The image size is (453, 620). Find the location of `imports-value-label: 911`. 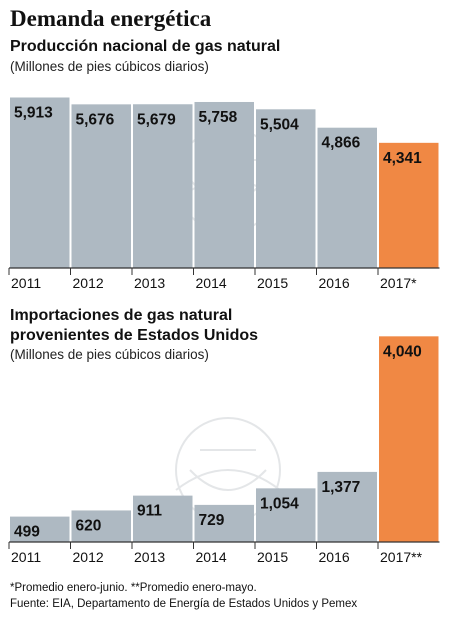

imports-value-label: 911 is located at coordinates (149, 511).